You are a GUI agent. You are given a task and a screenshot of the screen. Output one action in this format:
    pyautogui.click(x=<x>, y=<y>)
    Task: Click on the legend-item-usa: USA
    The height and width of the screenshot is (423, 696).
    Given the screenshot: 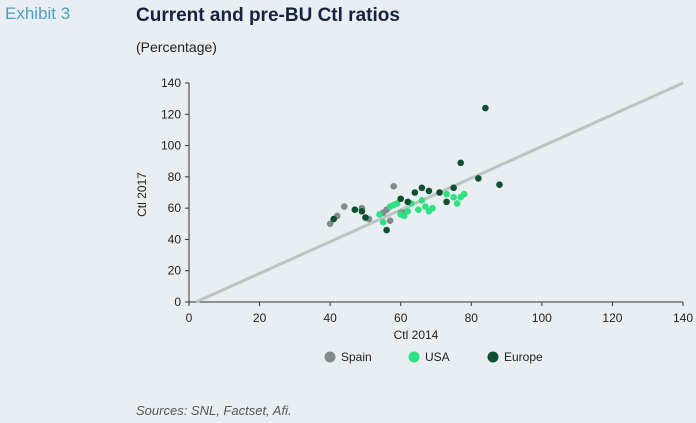 What is the action you would take?
    pyautogui.click(x=429, y=357)
    